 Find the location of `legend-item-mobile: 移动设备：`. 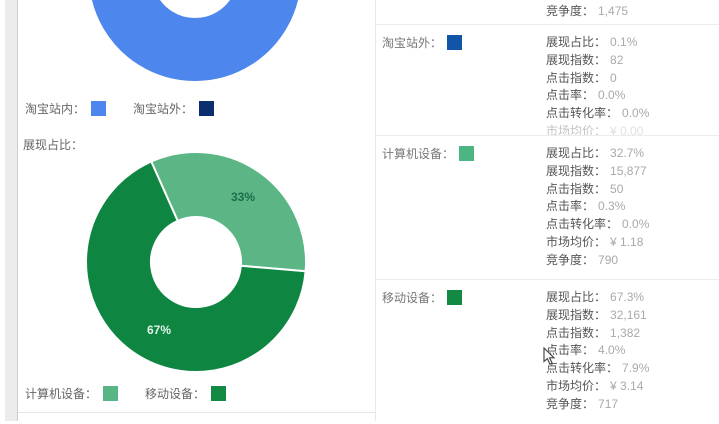

legend-item-mobile: 移动设备： is located at coordinates (186, 393).